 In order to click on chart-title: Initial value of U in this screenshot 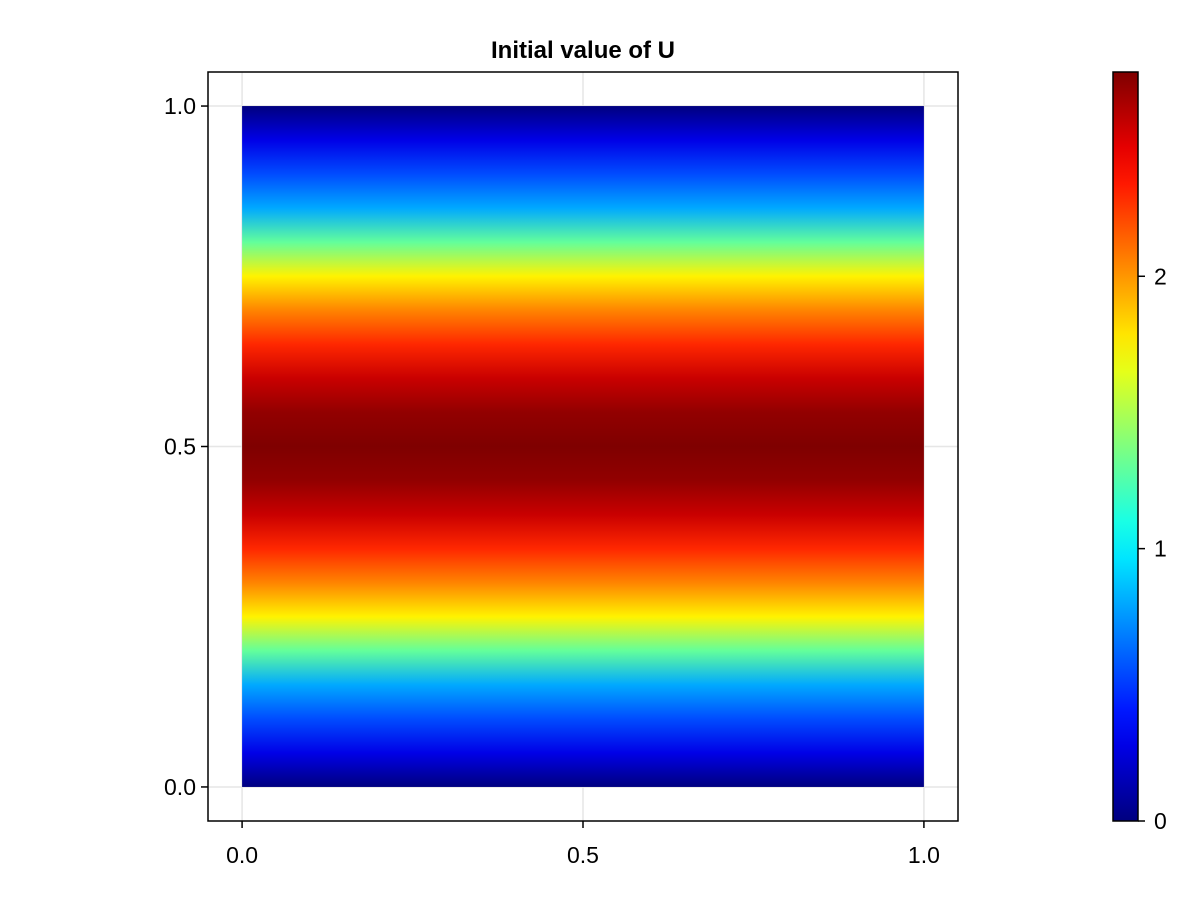, I will do `click(583, 50)`.